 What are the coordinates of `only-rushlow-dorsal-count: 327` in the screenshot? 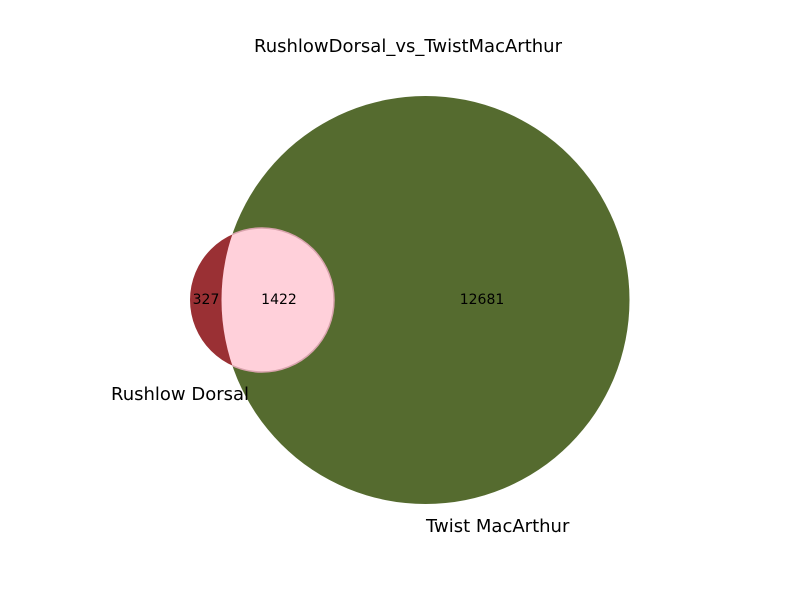 It's located at (206, 300).